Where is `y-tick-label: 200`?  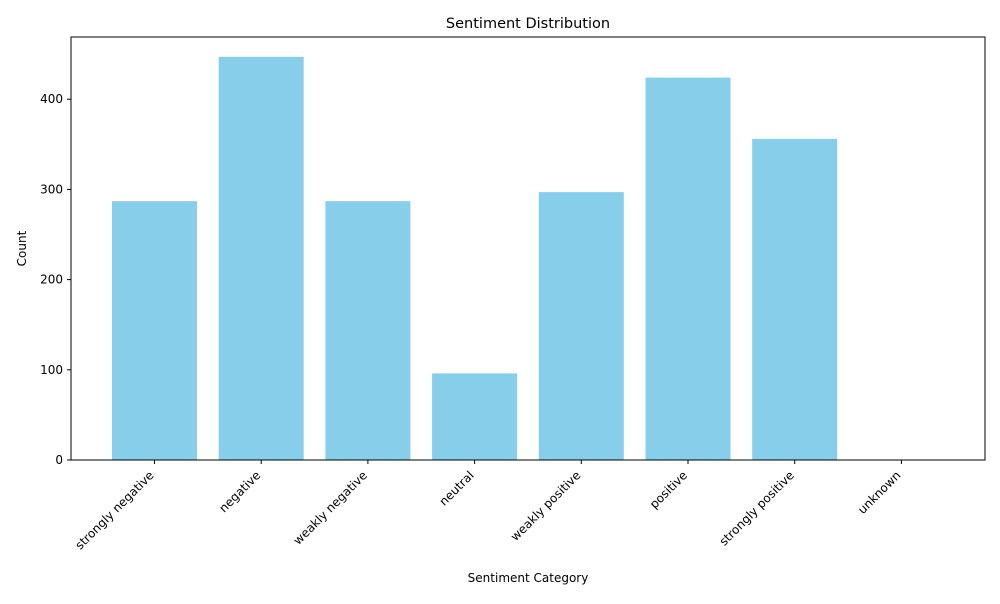
y-tick-label: 200 is located at coordinates (51, 280).